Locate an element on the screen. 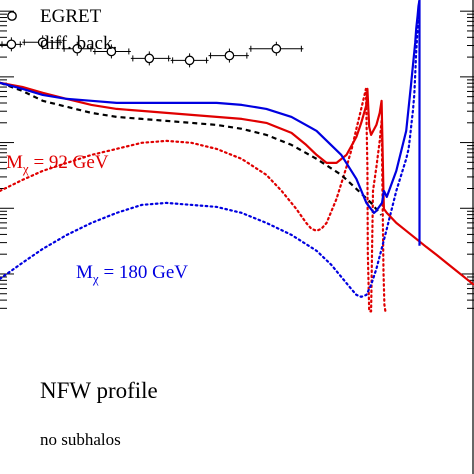  legend: EGRET diff. back. is located at coordinates (62, 30).